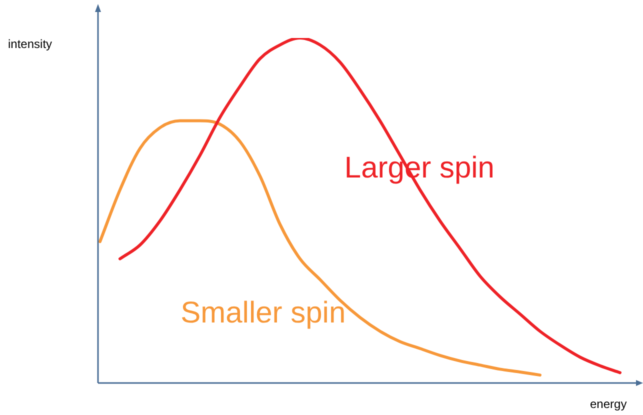 This screenshot has width=643, height=415. What do you see at coordinates (263, 313) in the screenshot?
I see `series-label: Smaller spin` at bounding box center [263, 313].